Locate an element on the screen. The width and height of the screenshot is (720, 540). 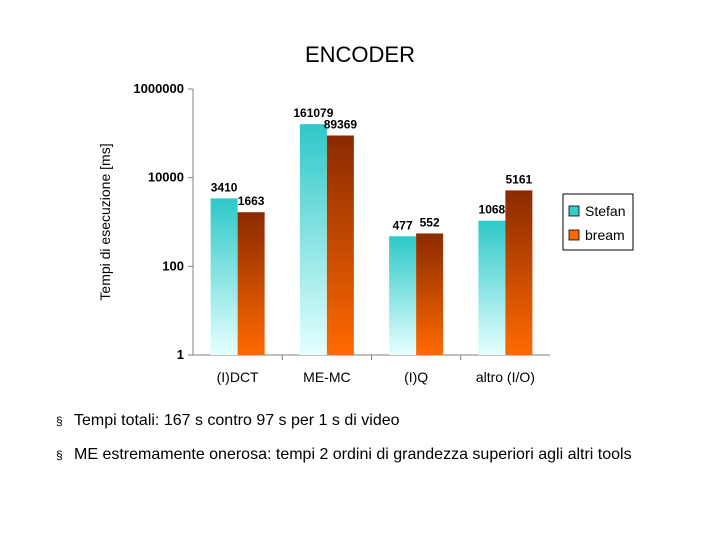
x-tick-label: (I)DCT is located at coordinates (238, 377).